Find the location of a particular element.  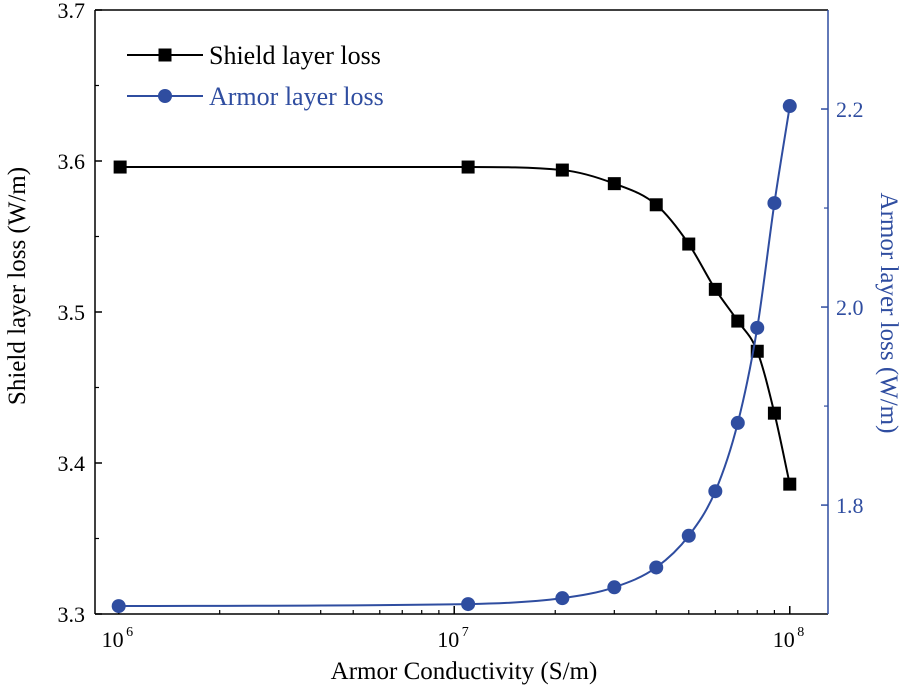

x-tick-exponent: 6 is located at coordinates (129, 632).